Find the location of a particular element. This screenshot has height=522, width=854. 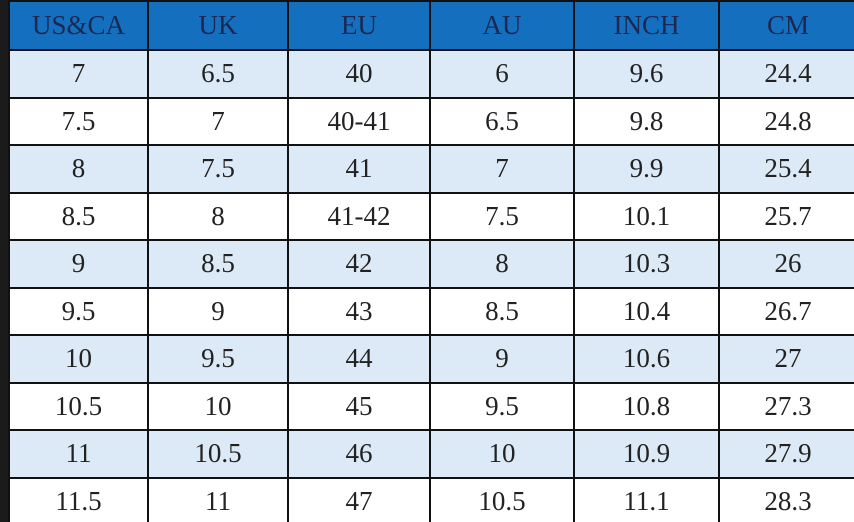

size-row: 11 10.5 46 10 10.9 27.9 is located at coordinates (431, 454).